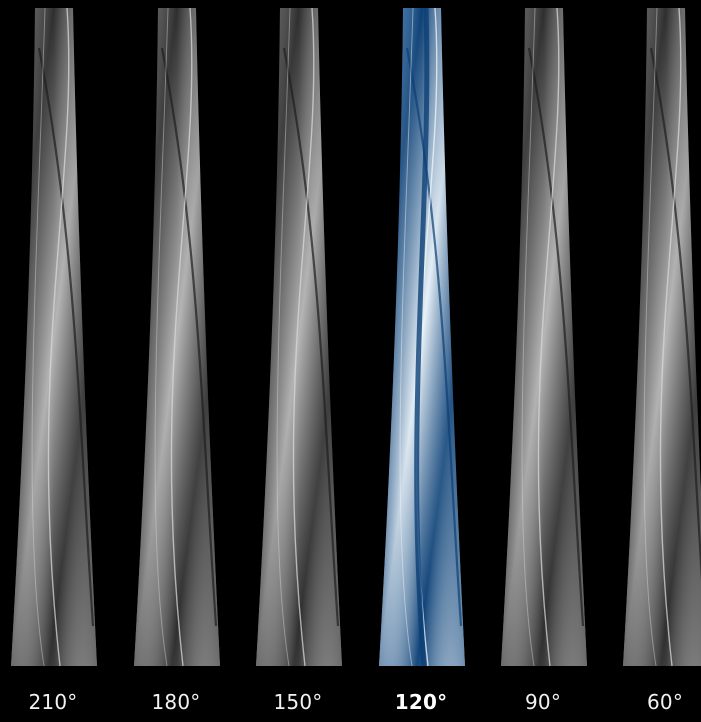 The width and height of the screenshot is (701, 722). Describe the element at coordinates (543, 702) in the screenshot. I see `angle-label-90: 90°` at that location.